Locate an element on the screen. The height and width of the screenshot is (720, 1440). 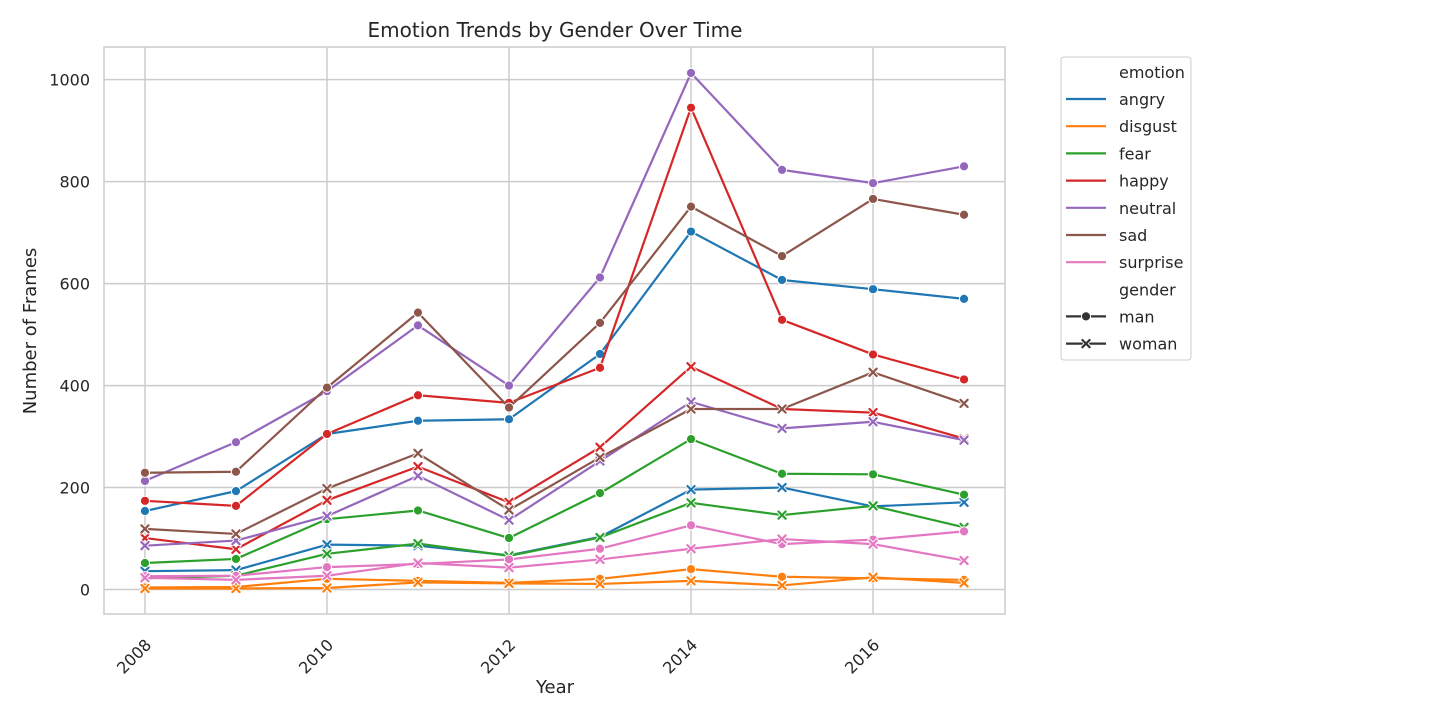
y-tick-label: 0 is located at coordinates (85, 590).